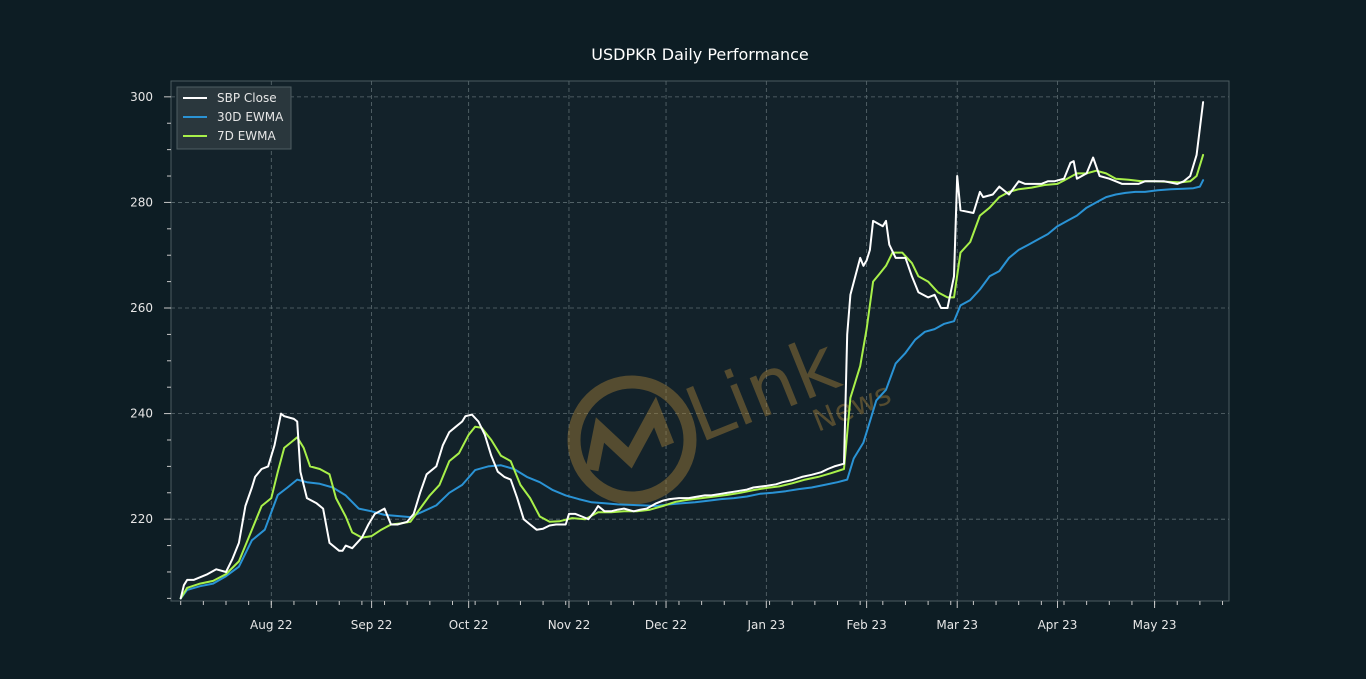 The width and height of the screenshot is (1366, 679). What do you see at coordinates (1058, 625) in the screenshot?
I see `x-tick-label: Apr 23` at bounding box center [1058, 625].